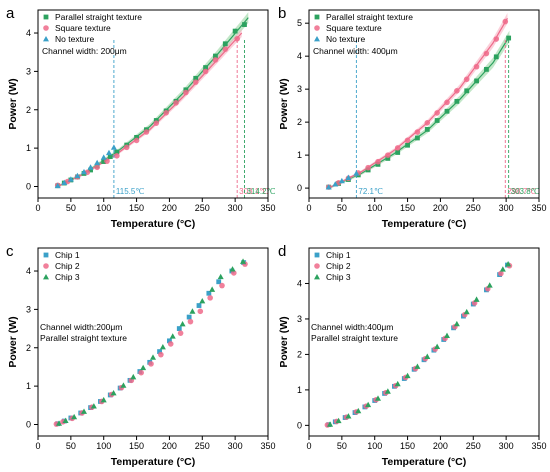 The width and height of the screenshot is (550, 472). Describe the element at coordinates (299, 283) in the screenshot. I see `y-tick-label: 4` at that location.